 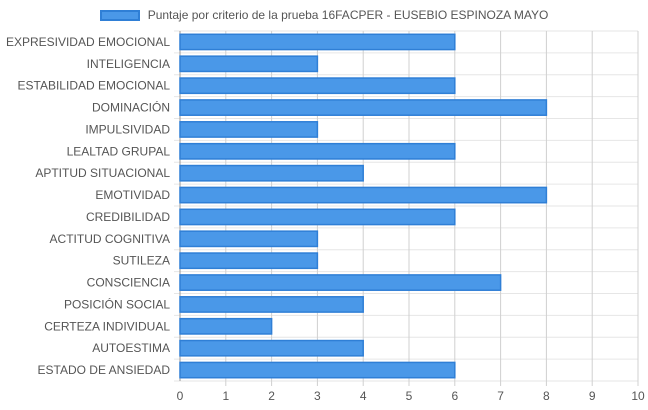 I want to click on x-tick-label: 10, so click(x=638, y=396).